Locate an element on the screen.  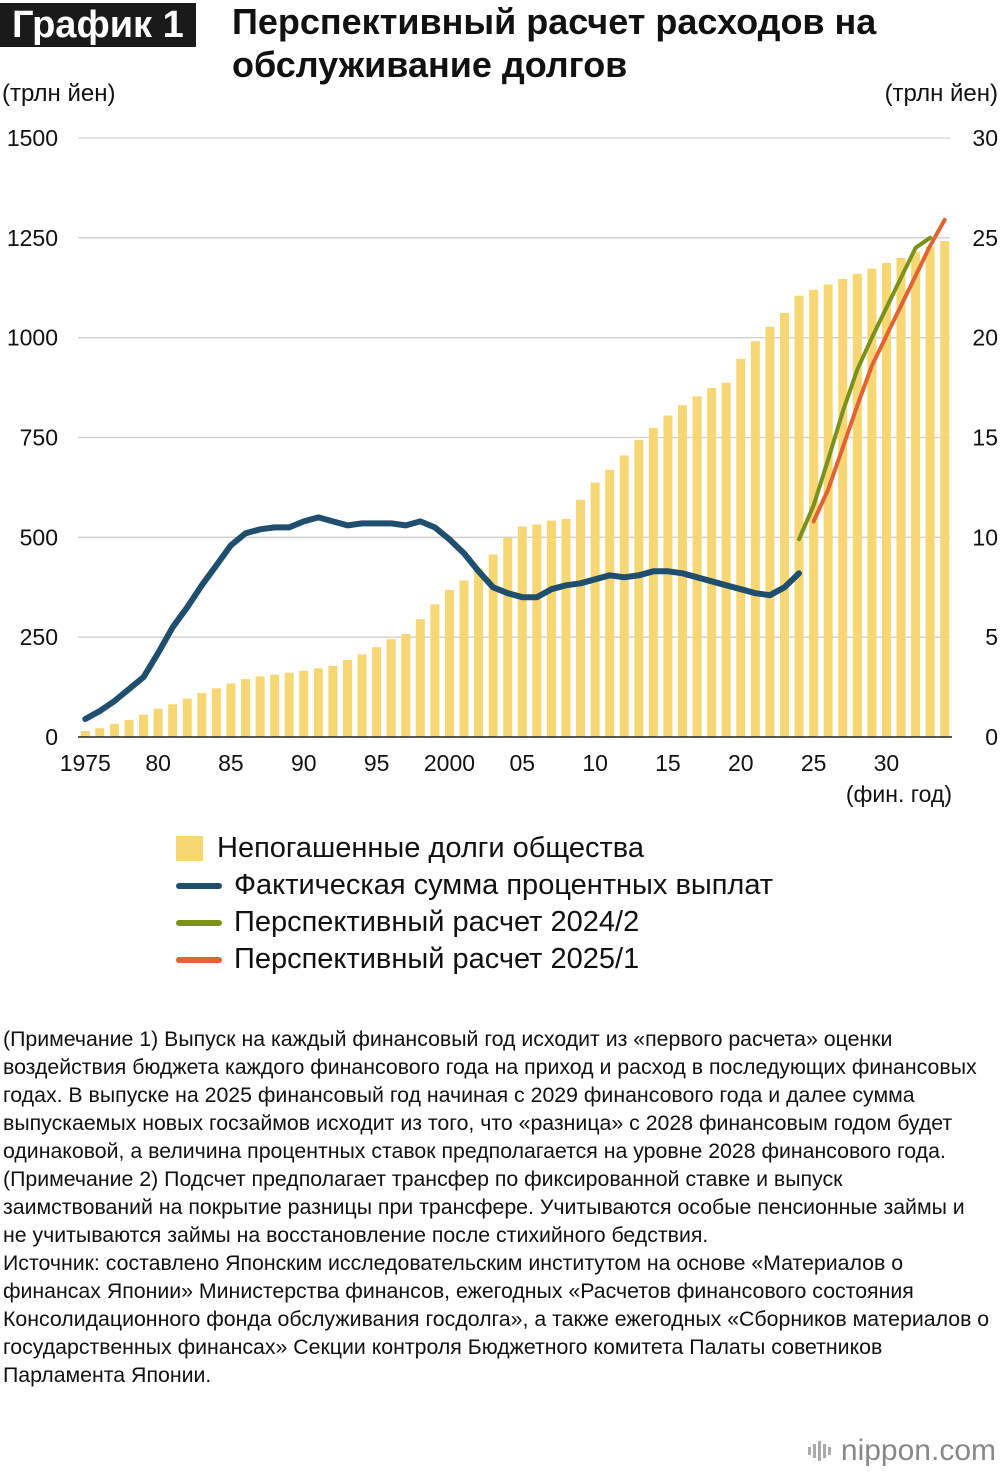
legend-item-debt: Непогашенные долги общества is located at coordinates (474, 848).